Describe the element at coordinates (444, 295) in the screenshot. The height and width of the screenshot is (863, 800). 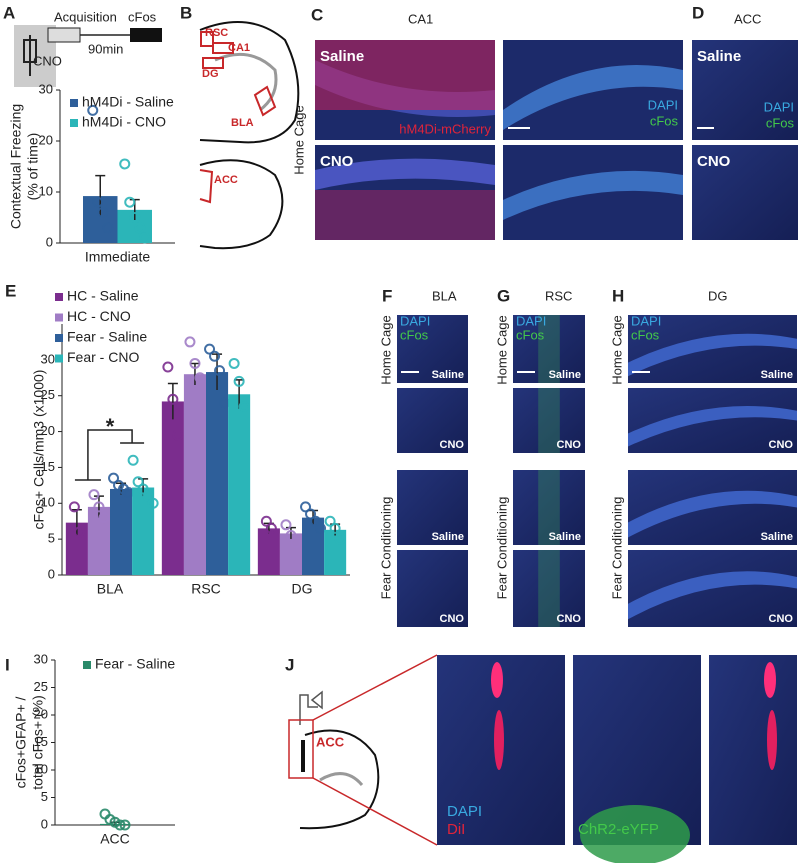
I see `panel-title: BLA` at that location.